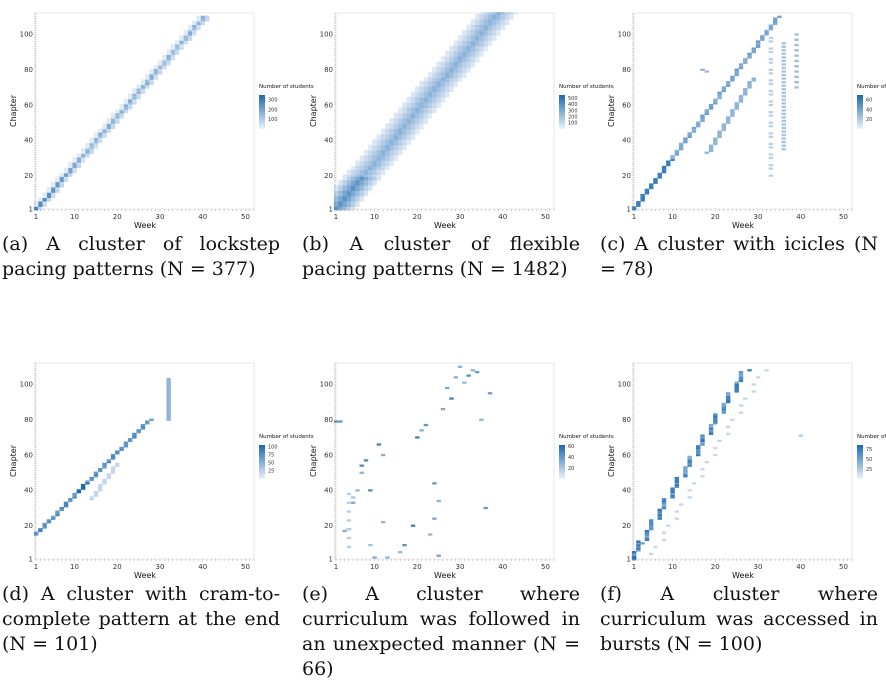  What do you see at coordinates (374, 567) in the screenshot?
I see `x-tick-label: 10` at bounding box center [374, 567].